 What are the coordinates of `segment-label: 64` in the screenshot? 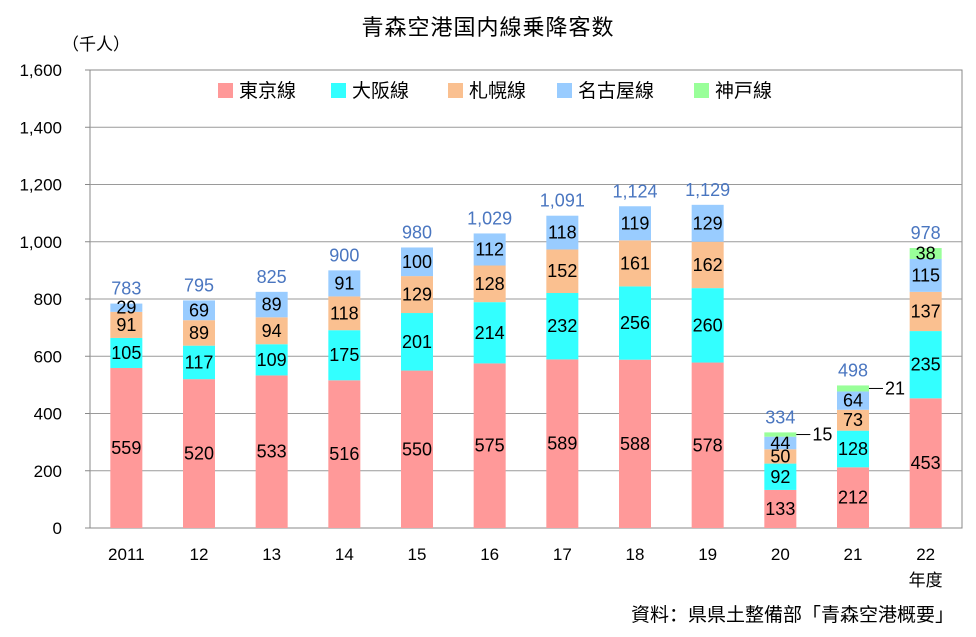 It's located at (853, 401).